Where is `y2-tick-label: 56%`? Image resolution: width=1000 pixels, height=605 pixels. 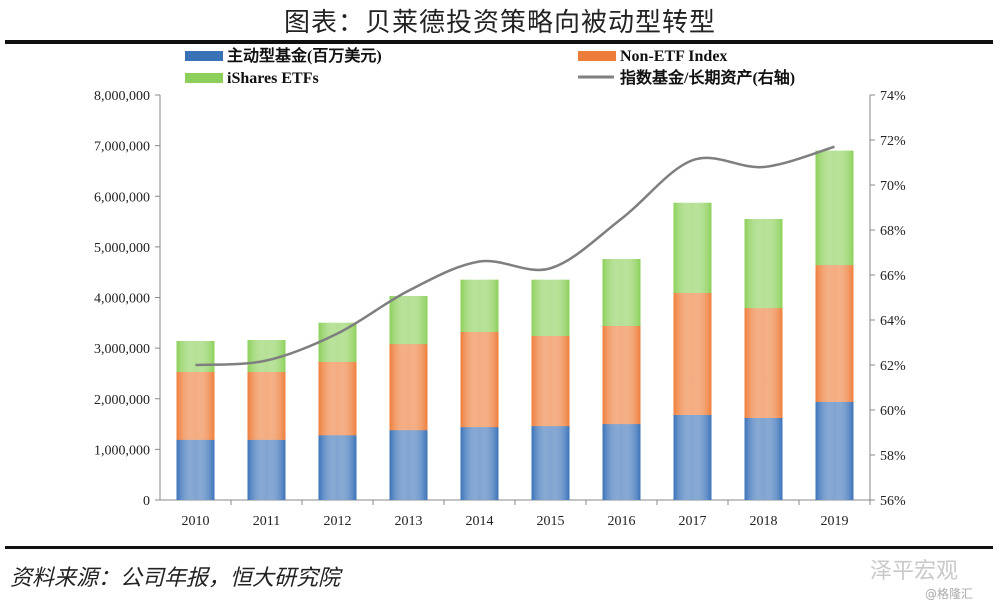
y2-tick-label: 56% is located at coordinates (893, 501).